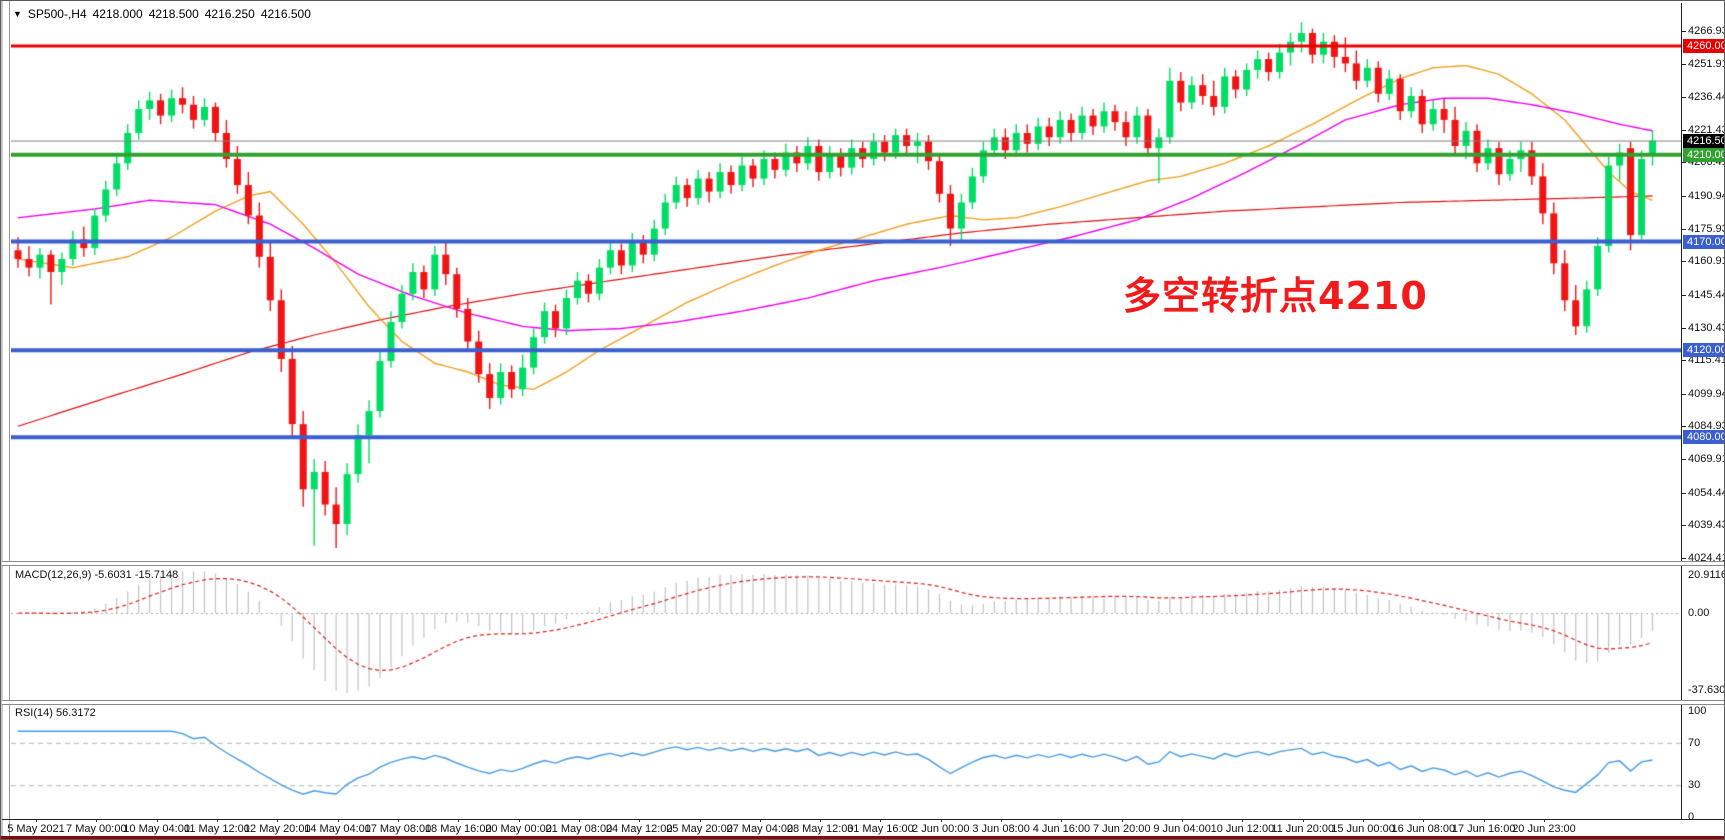 Image resolution: width=1725 pixels, height=840 pixels. What do you see at coordinates (1681, 411) in the screenshot?
I see `price-axis-border` at bounding box center [1681, 411].